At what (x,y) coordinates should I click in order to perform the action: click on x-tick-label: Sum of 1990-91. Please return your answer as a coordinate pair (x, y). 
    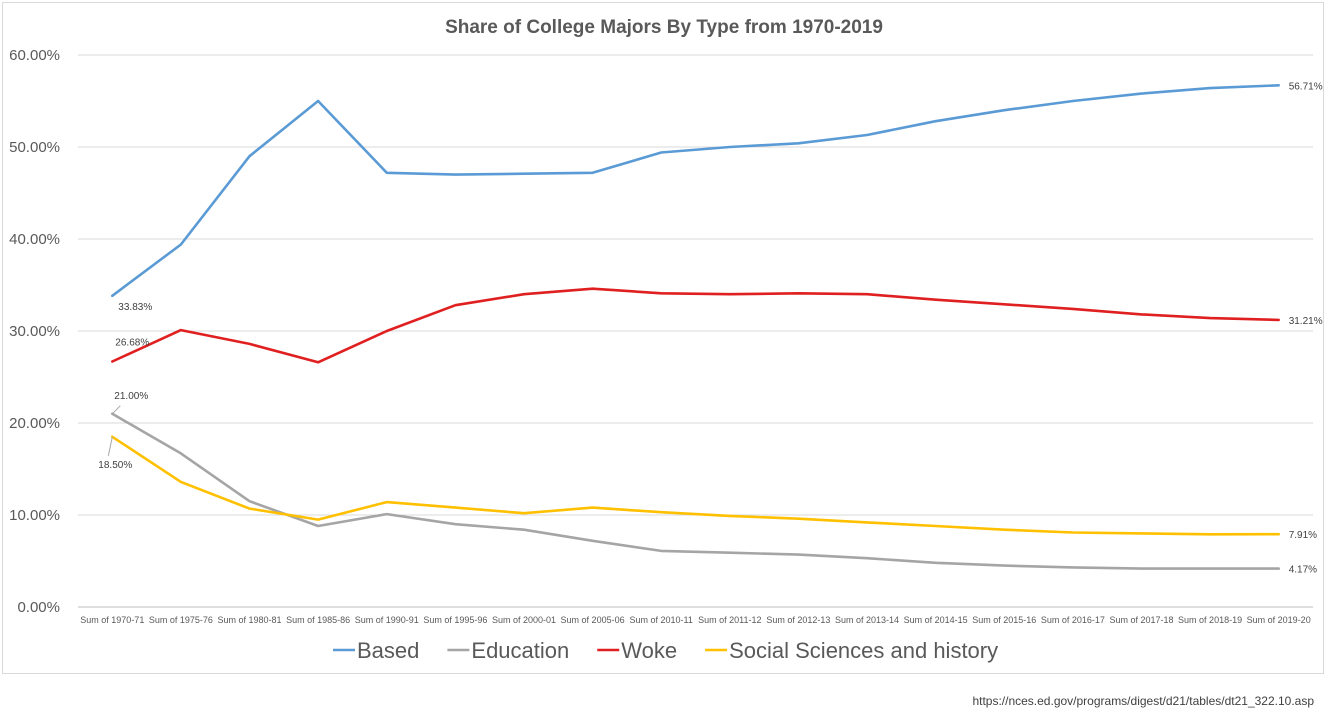
    Looking at the image, I should click on (387, 620).